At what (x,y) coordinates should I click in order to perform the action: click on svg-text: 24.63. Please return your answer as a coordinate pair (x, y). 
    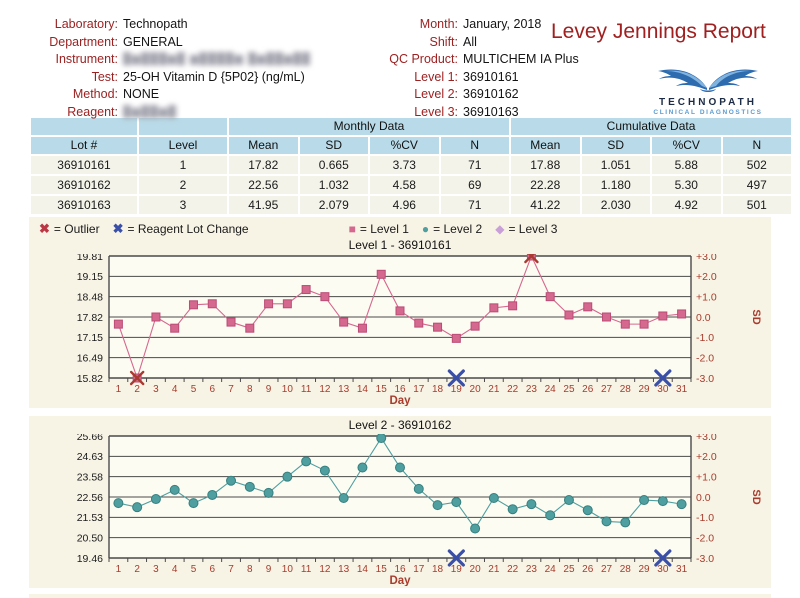
    Looking at the image, I should click on (90, 457).